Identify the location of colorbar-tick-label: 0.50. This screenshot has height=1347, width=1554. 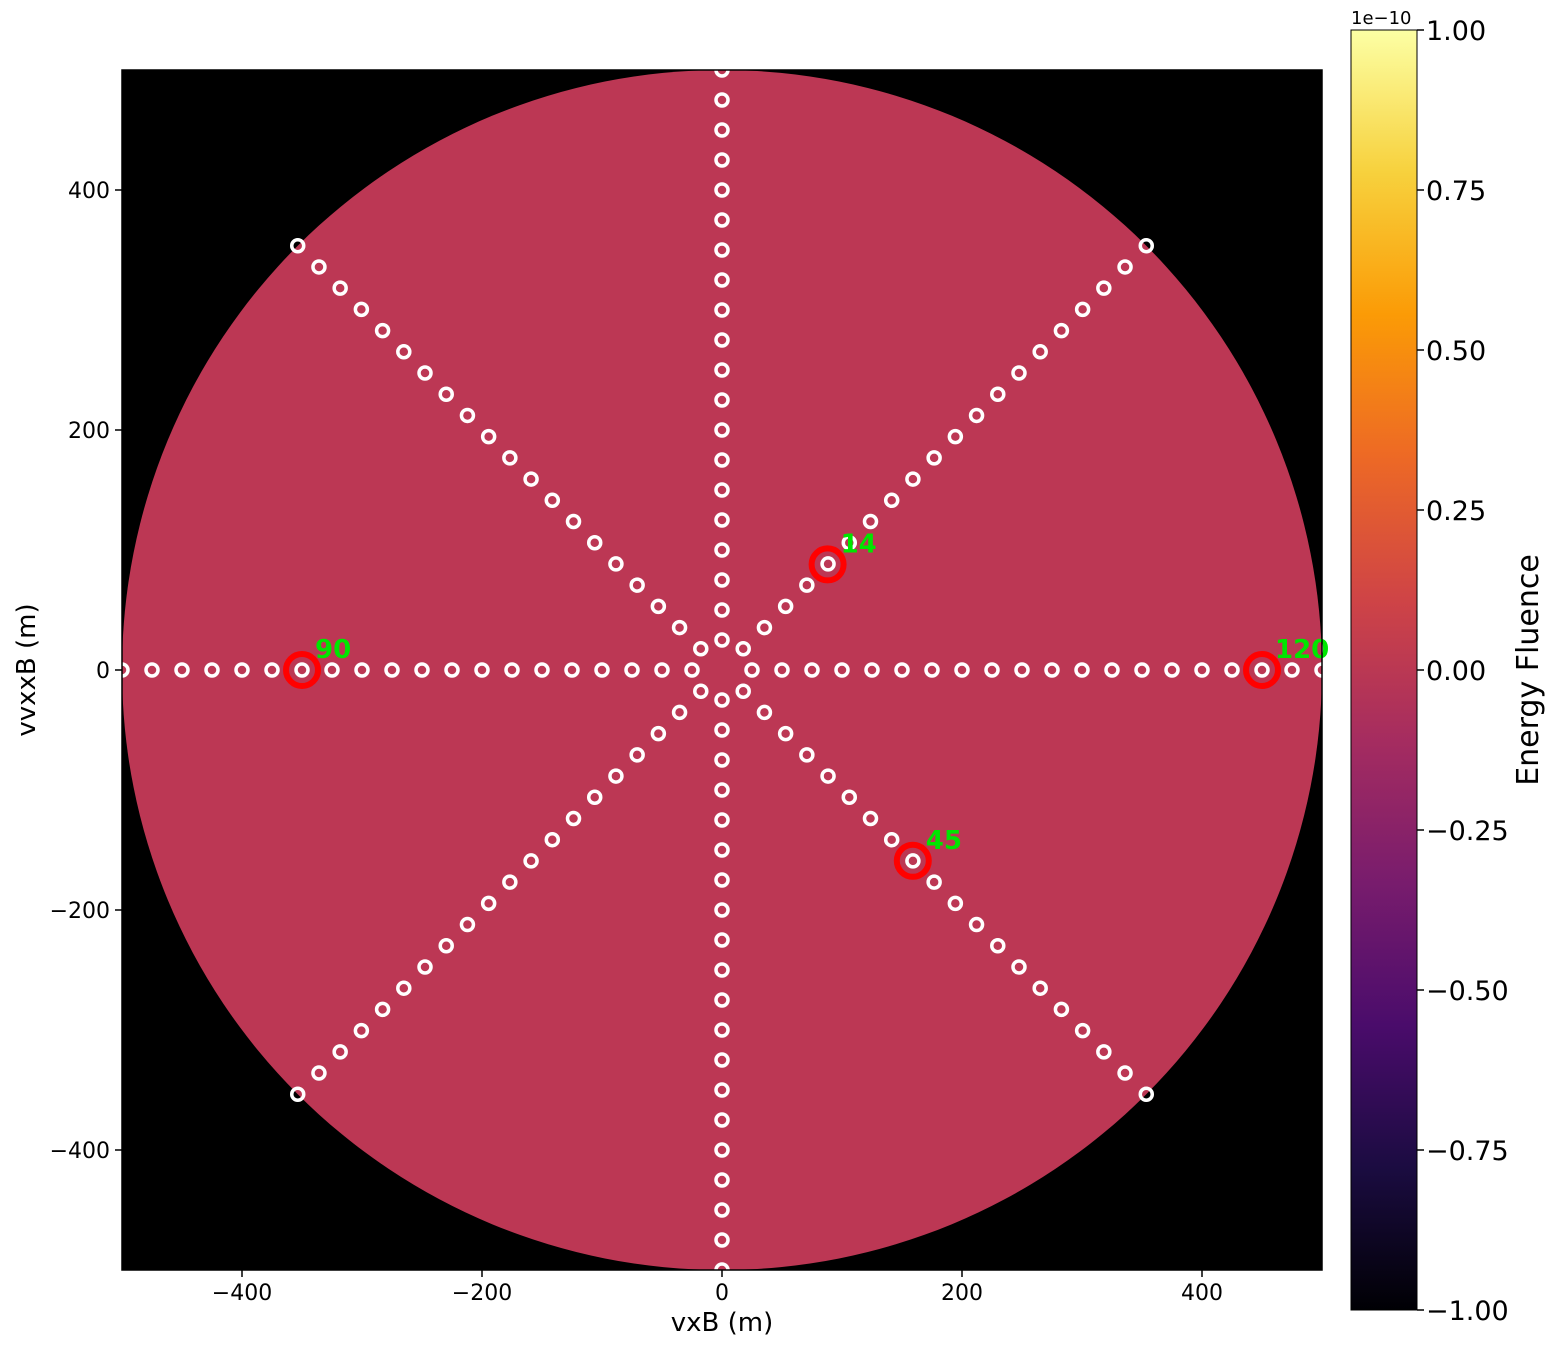
(1456, 351).